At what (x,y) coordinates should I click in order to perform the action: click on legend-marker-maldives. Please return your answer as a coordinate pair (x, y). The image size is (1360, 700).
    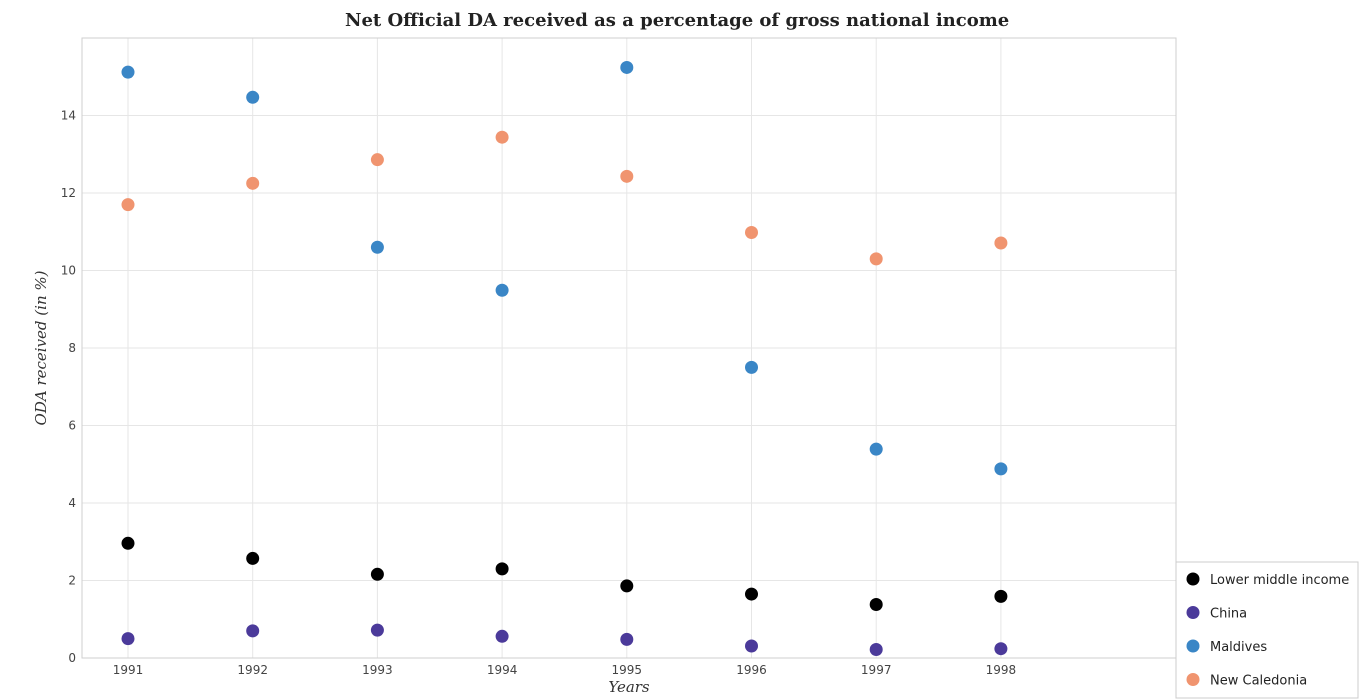
    Looking at the image, I should click on (1193, 646).